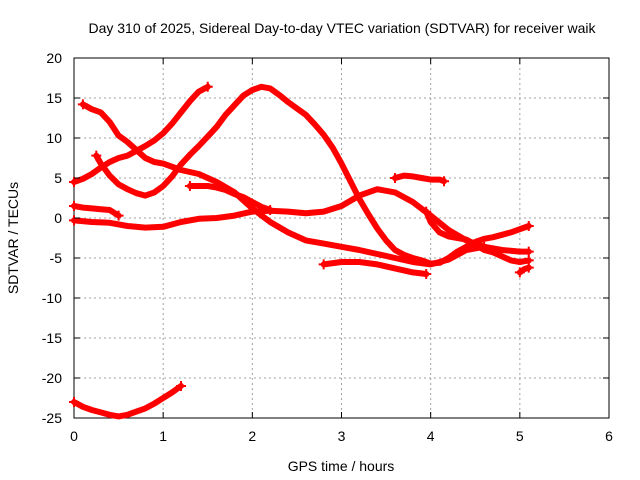  Describe the element at coordinates (163, 436) in the screenshot. I see `x-tick-label: 1` at that location.